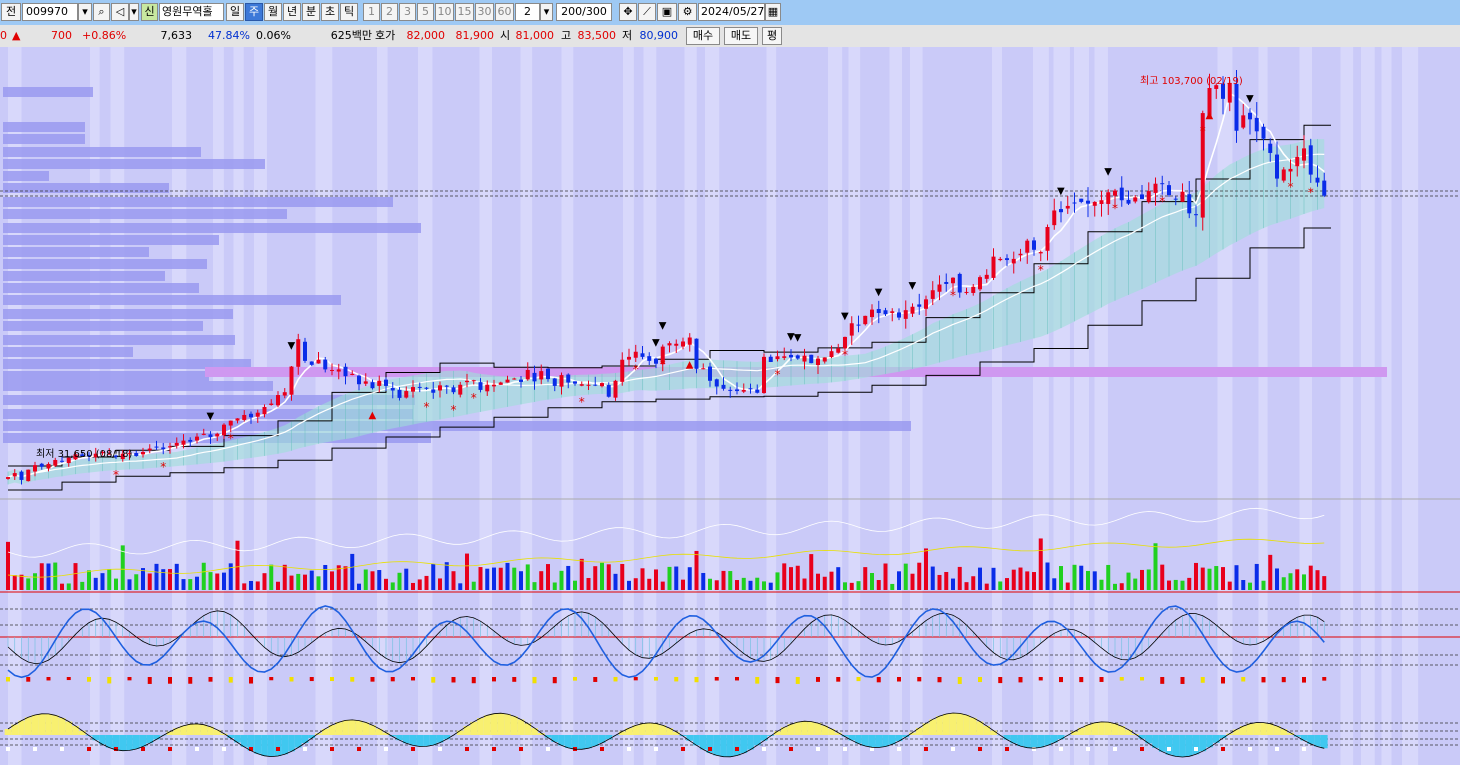 Image resolution: width=1460 pixels, height=765 pixels. Describe the element at coordinates (464, 12) in the screenshot. I see `interval-button-5: 15` at that location.